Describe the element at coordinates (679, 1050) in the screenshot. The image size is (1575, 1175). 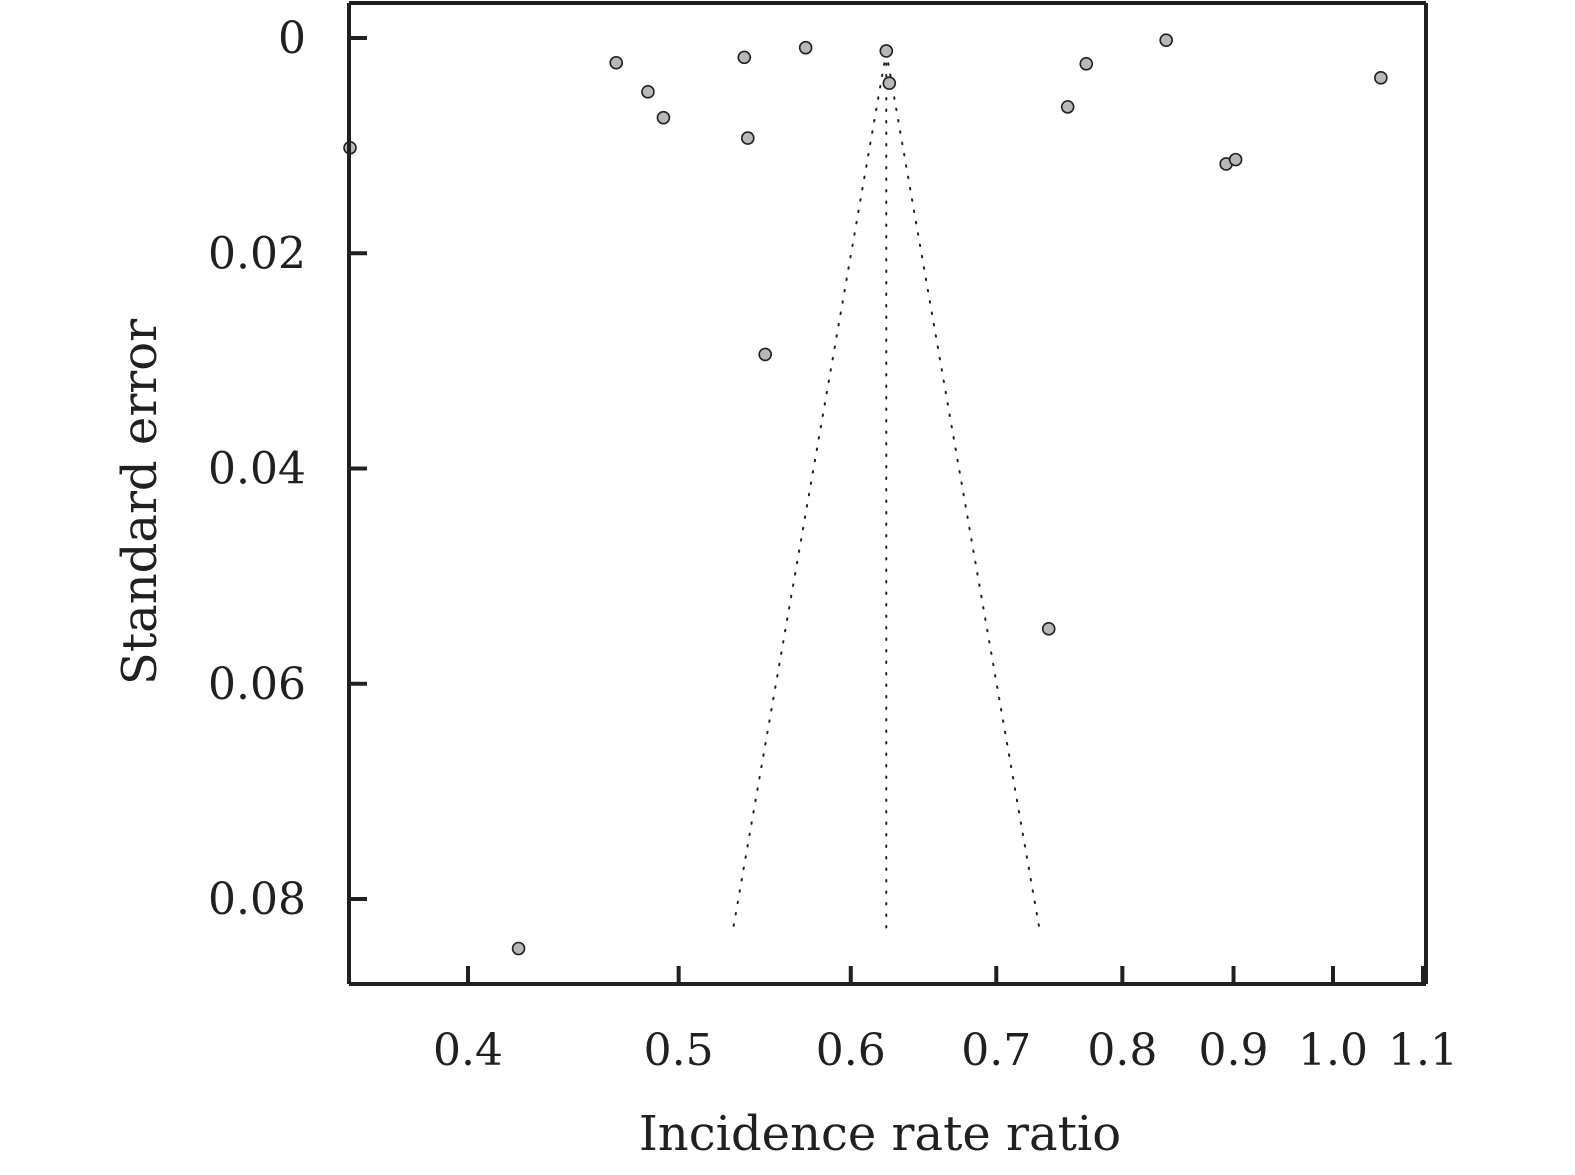
I see `x-tick-label: 0.5` at that location.